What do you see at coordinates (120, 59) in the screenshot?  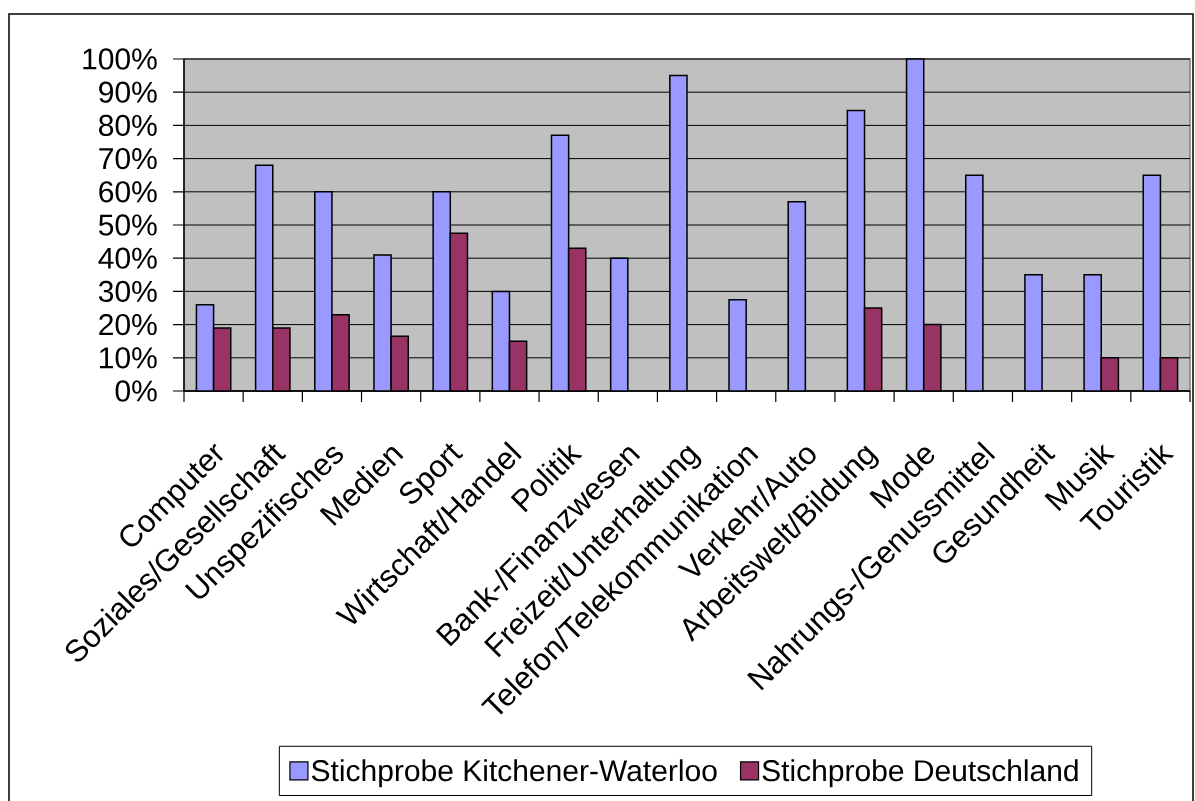 I see `y-tick-label: 100%` at bounding box center [120, 59].